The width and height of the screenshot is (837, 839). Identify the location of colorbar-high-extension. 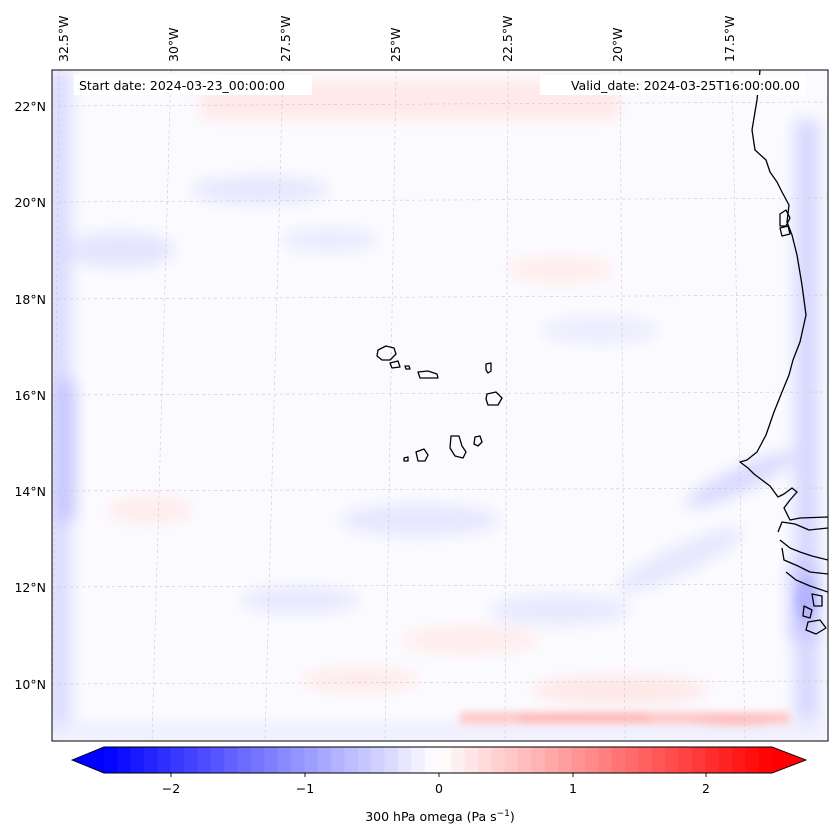
(789, 760).